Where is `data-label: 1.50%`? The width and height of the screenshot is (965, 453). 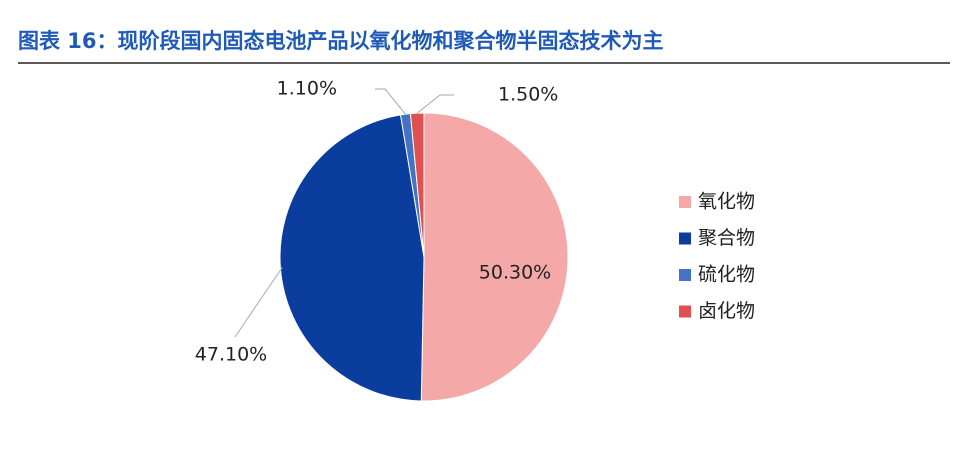
data-label: 1.50% is located at coordinates (528, 95).